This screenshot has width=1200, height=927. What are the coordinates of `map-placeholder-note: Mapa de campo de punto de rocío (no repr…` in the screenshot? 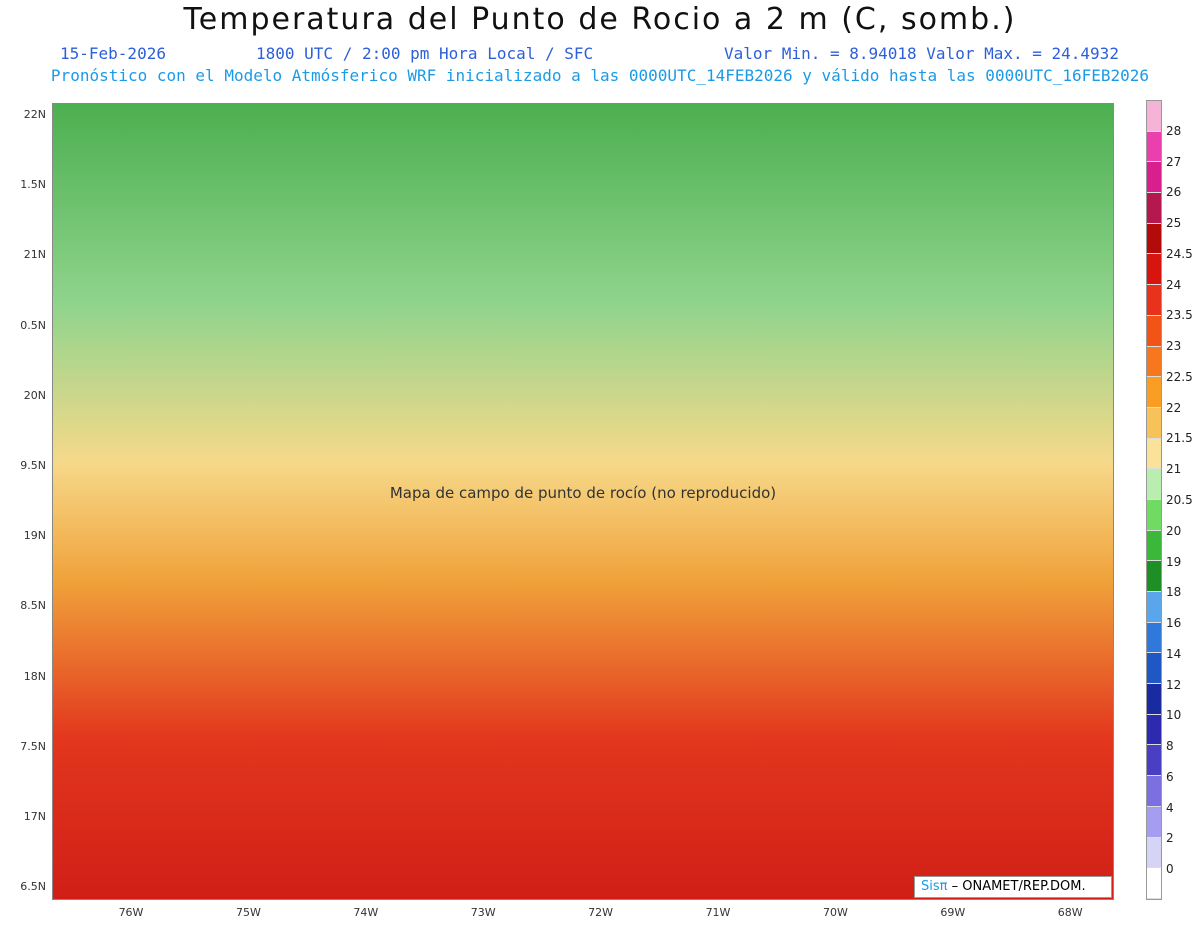 It's located at (583, 493).